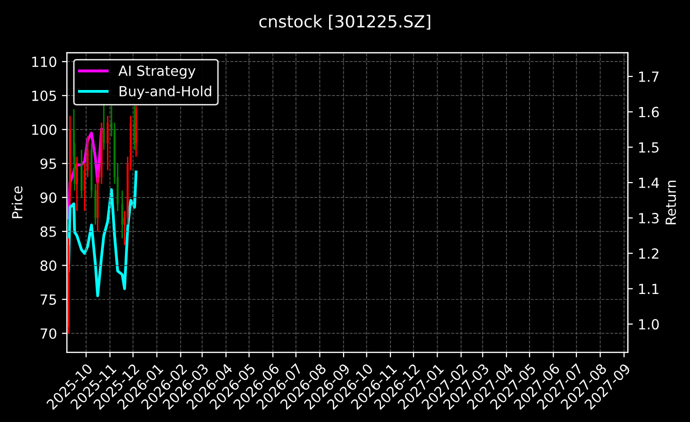 The width and height of the screenshot is (690, 422). What do you see at coordinates (648, 253) in the screenshot?
I see `y2-tick-label: 1.2` at bounding box center [648, 253].